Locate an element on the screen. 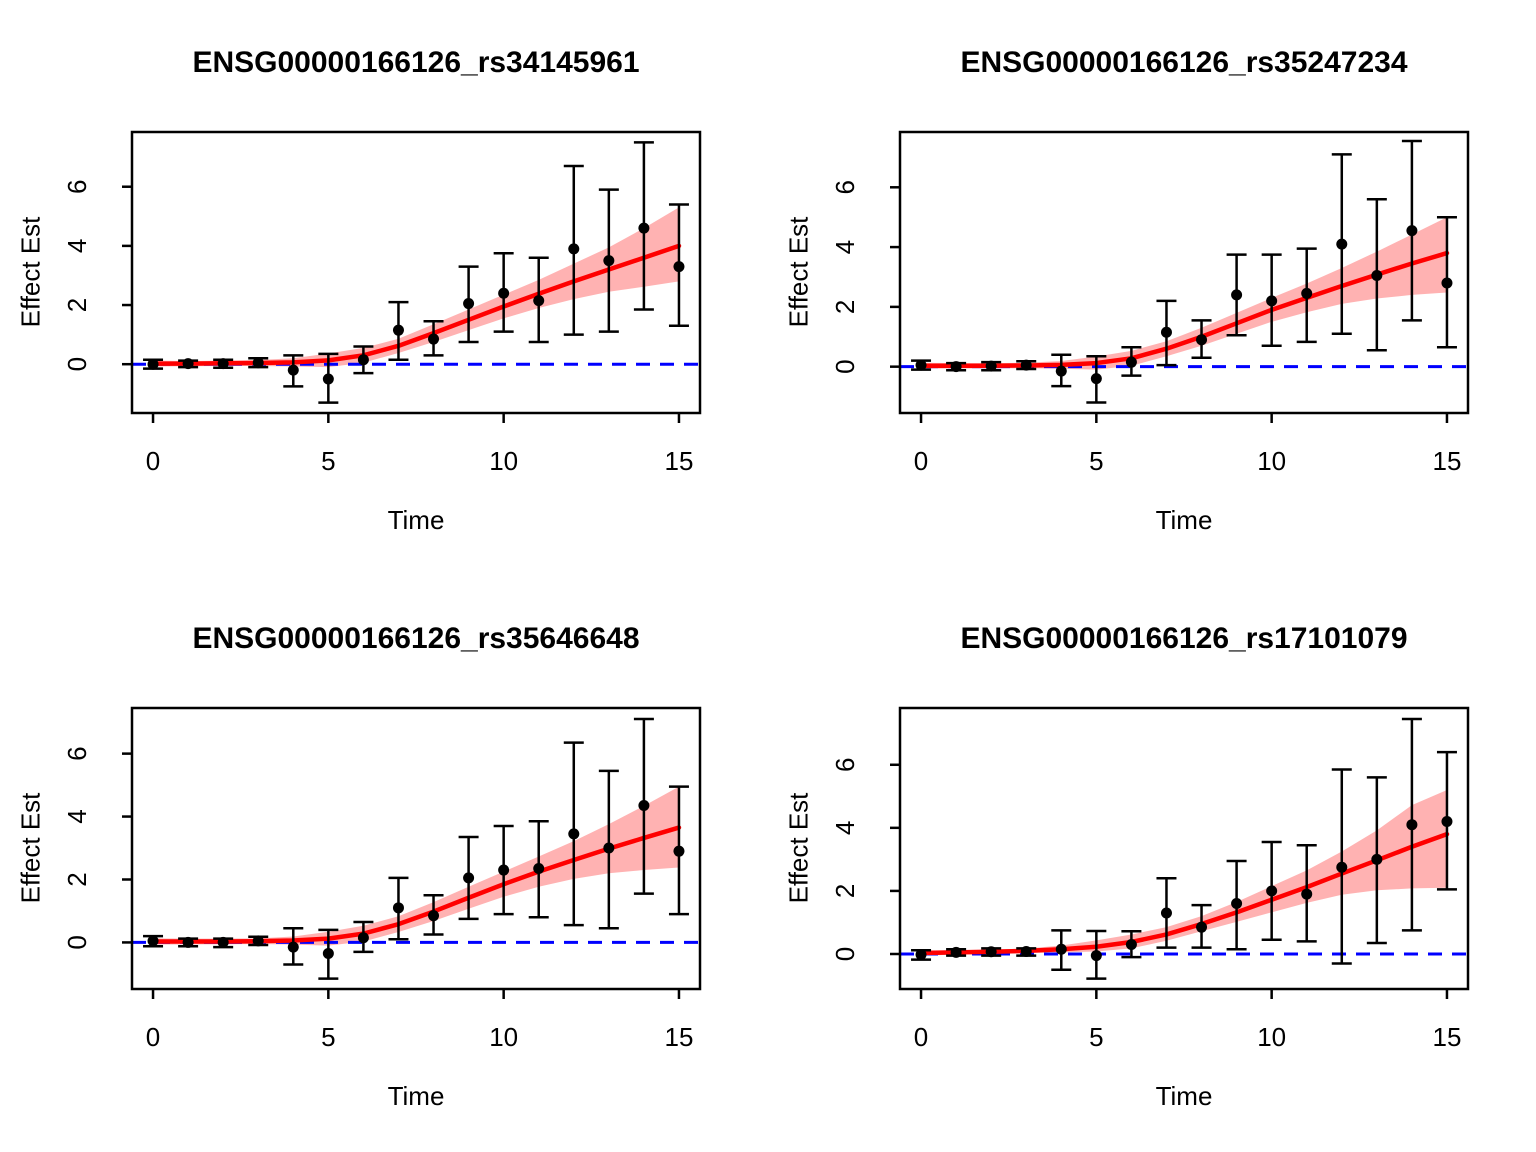  chart-title: ENSG00000166126_rs35247234 is located at coordinates (1184, 62).